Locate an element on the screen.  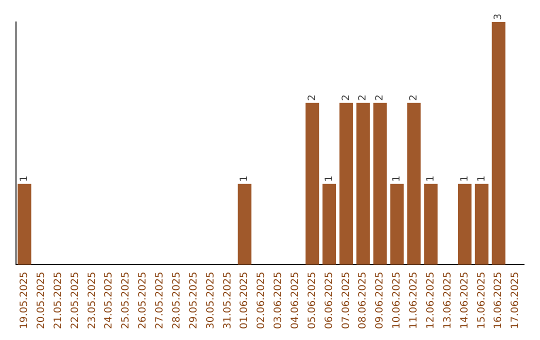
x-tick-label: 28.05.2025 is located at coordinates (176, 301).